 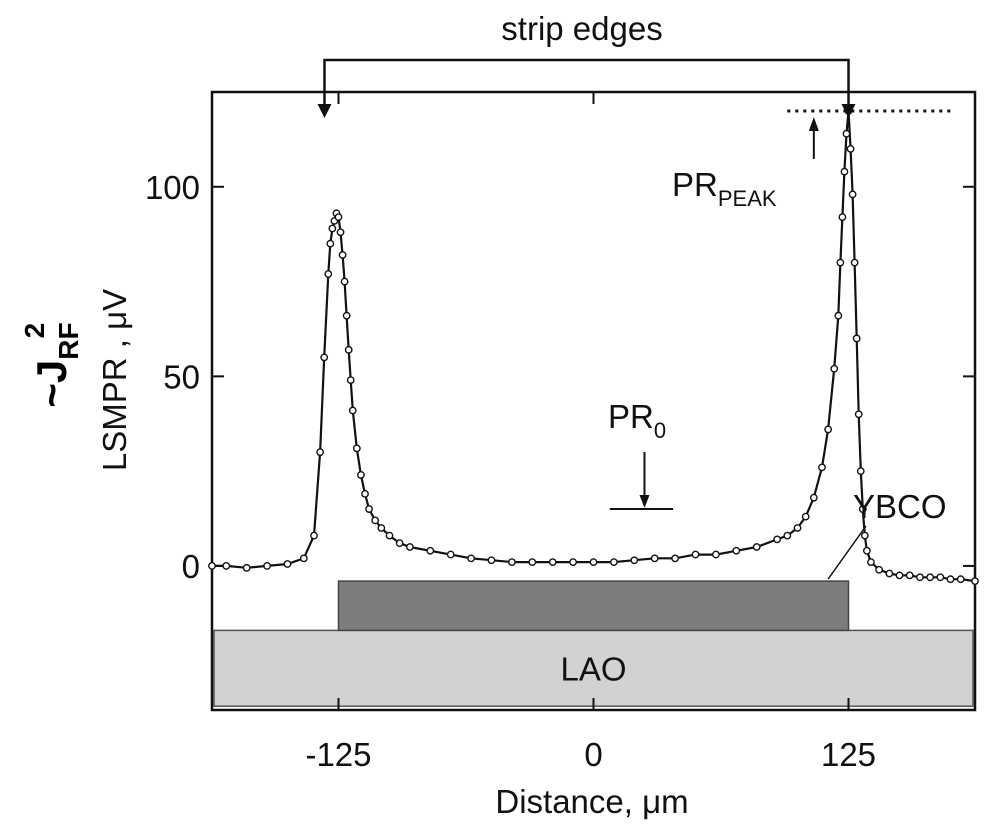 What do you see at coordinates (114, 380) in the screenshot?
I see `y-axis-title: LSMPR , μV` at bounding box center [114, 380].